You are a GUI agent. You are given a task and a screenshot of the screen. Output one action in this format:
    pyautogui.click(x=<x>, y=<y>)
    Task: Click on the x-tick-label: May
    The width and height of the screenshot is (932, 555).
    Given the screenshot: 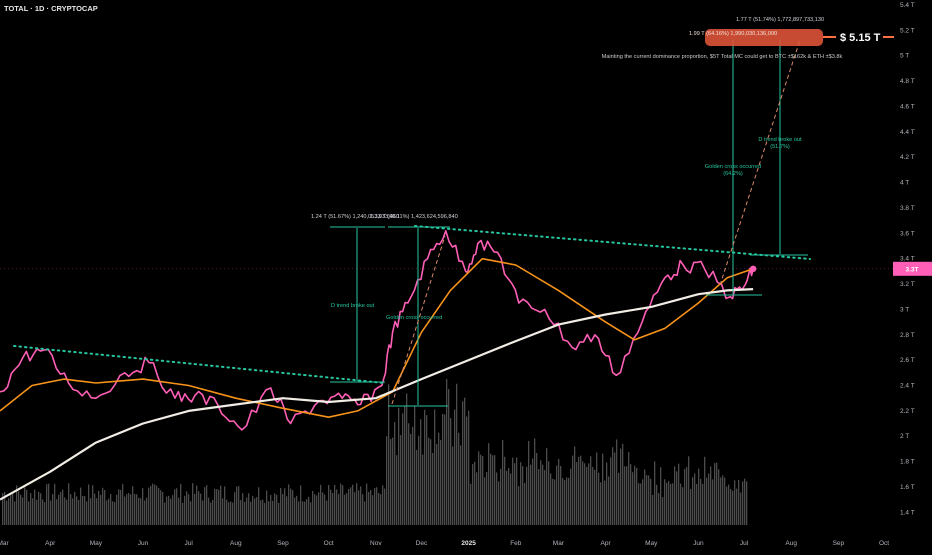 What is the action you would take?
    pyautogui.click(x=651, y=543)
    